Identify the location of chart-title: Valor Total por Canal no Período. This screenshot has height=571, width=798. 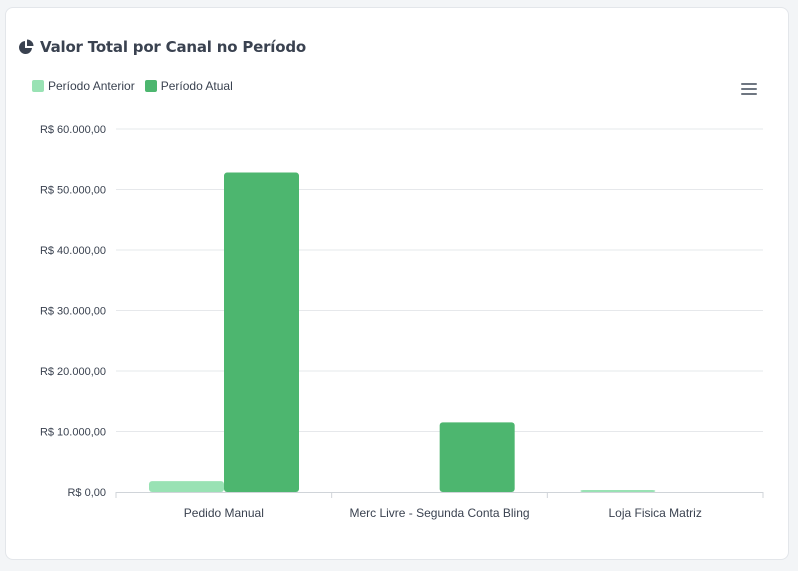
(173, 47).